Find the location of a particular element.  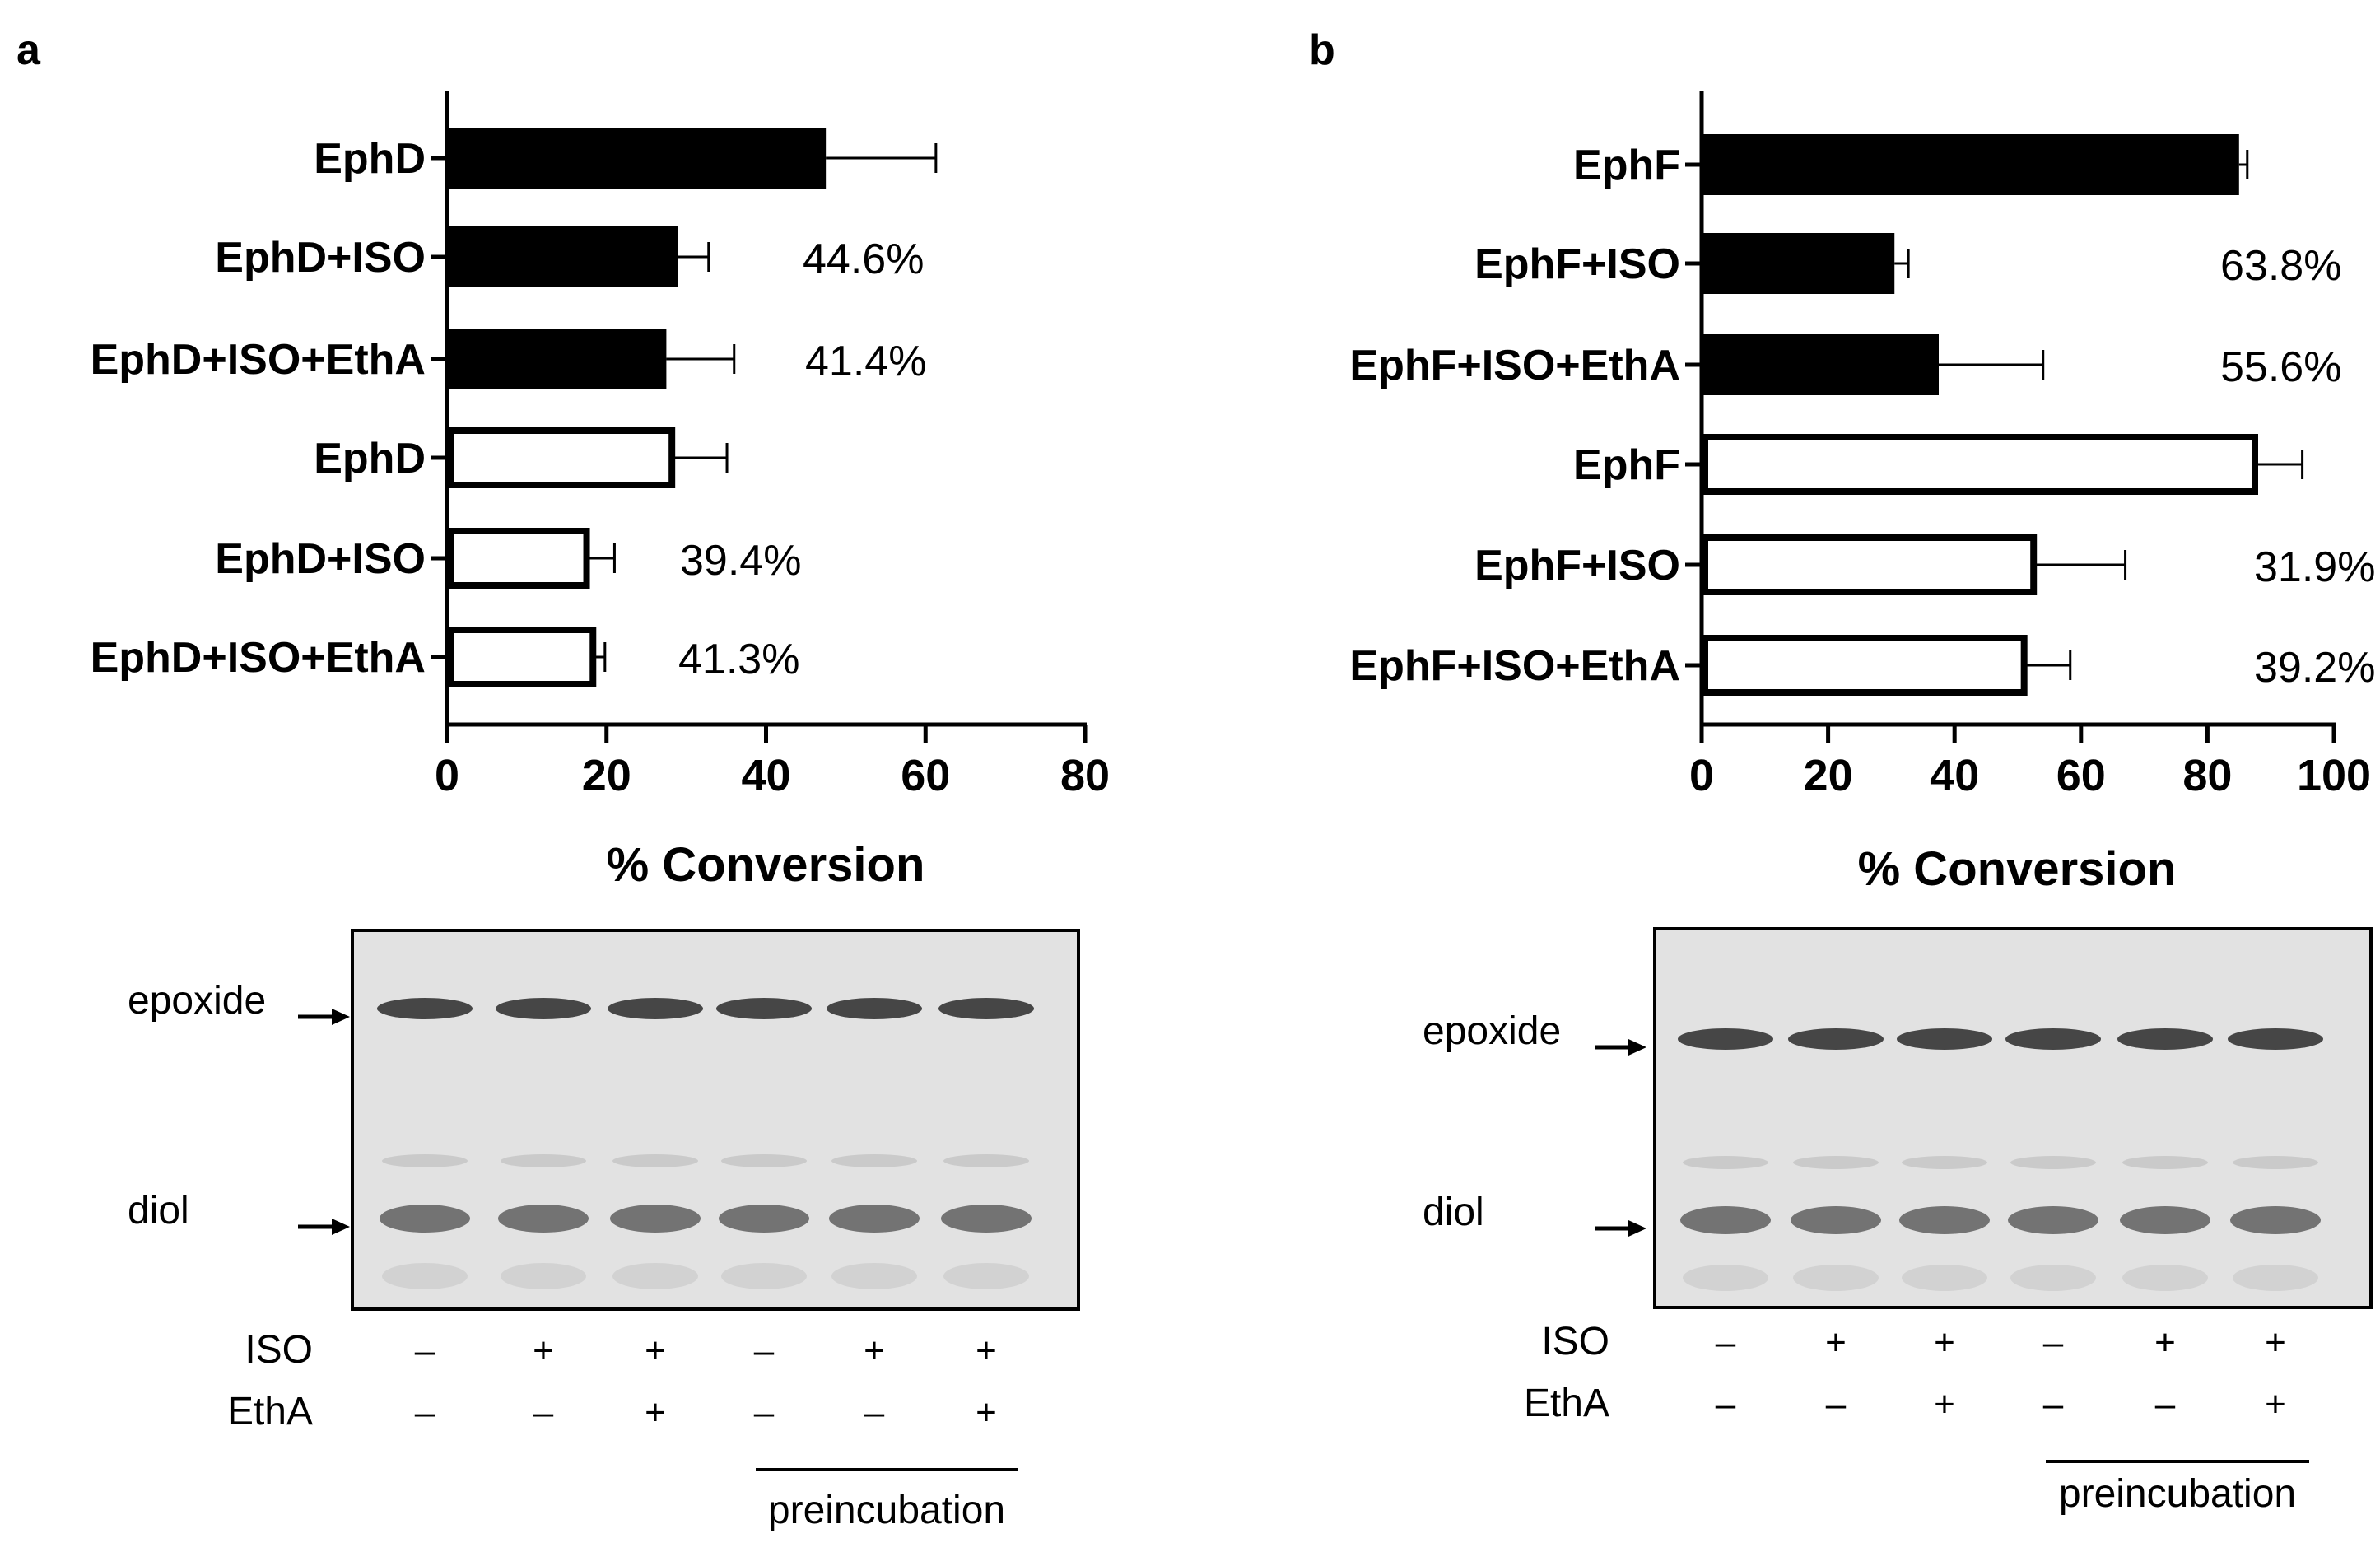

percent-annotation: 39.4% is located at coordinates (740, 561).